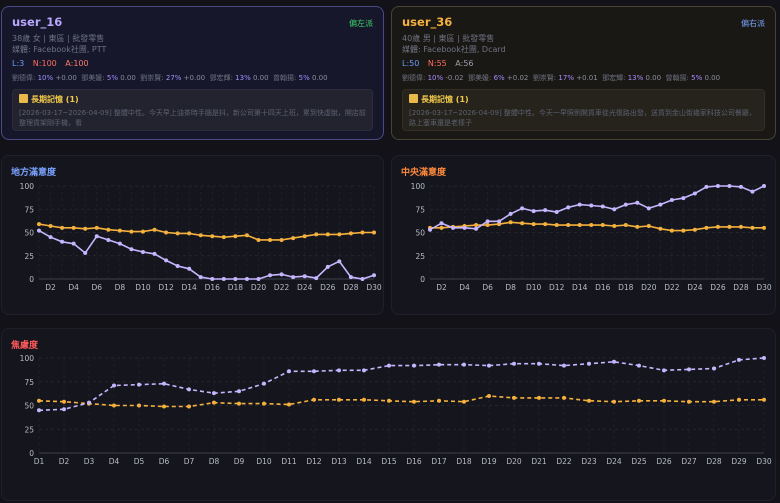 The width and height of the screenshot is (780, 503). What do you see at coordinates (213, 287) in the screenshot?
I see `x-tick-label: D16` at bounding box center [213, 287].